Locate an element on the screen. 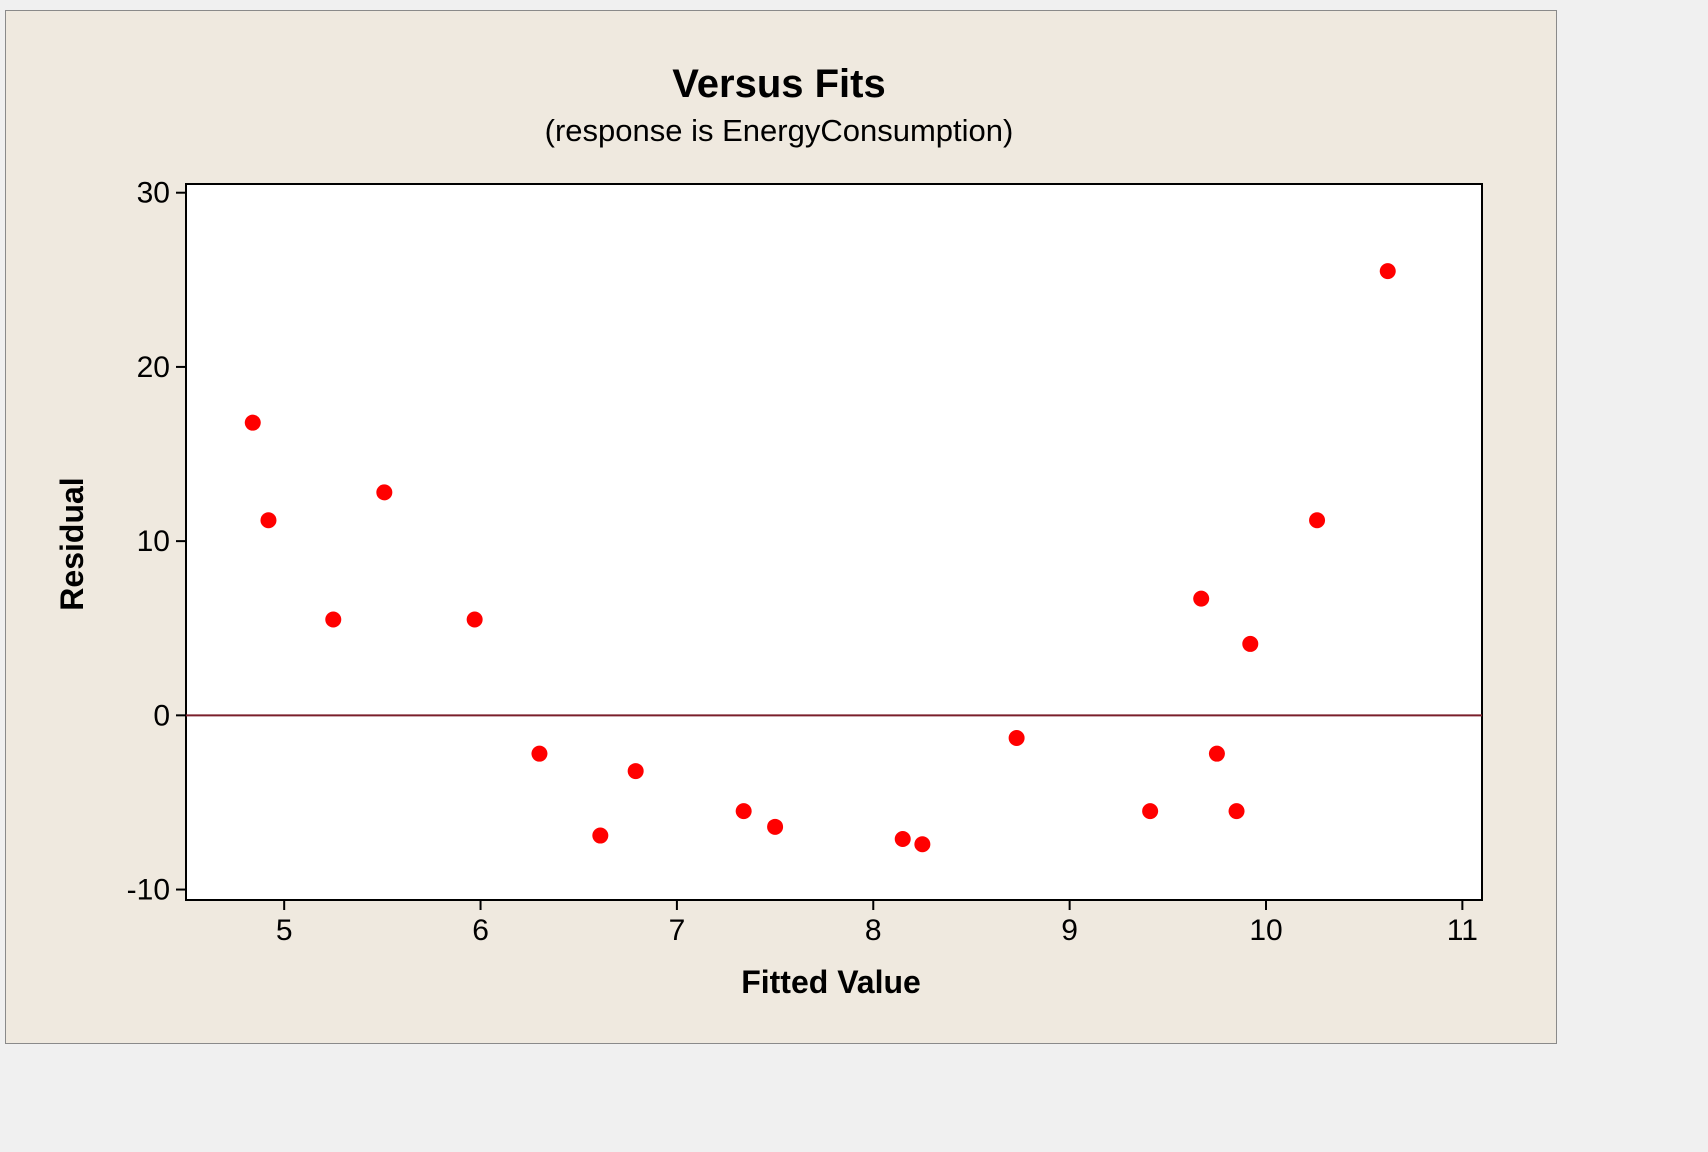  y-tick-label: 10 is located at coordinates (153, 541).